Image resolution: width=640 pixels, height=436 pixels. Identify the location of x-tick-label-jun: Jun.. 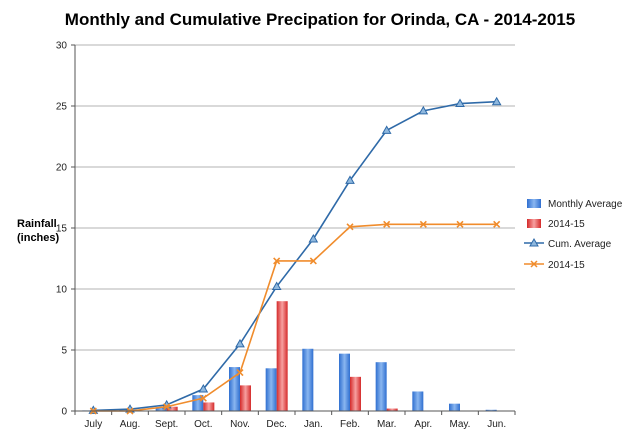
(496, 424).